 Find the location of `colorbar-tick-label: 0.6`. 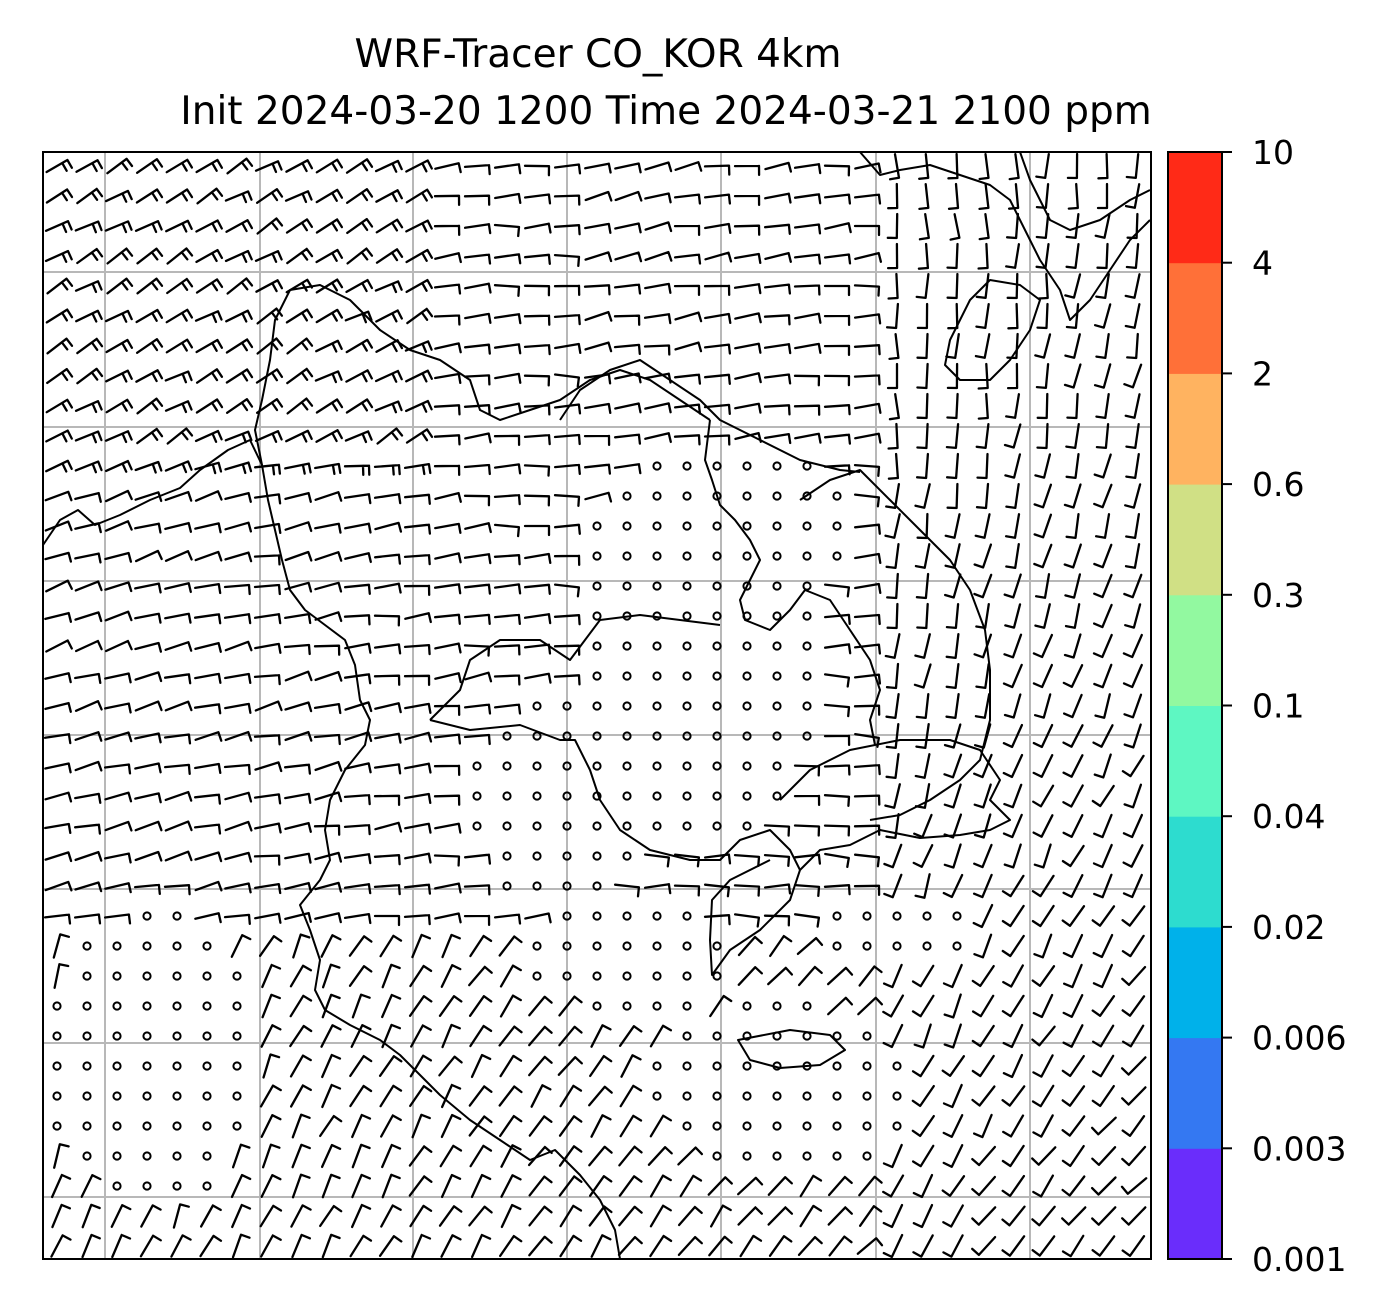

colorbar-tick-label: 0.6 is located at coordinates (1278, 484).